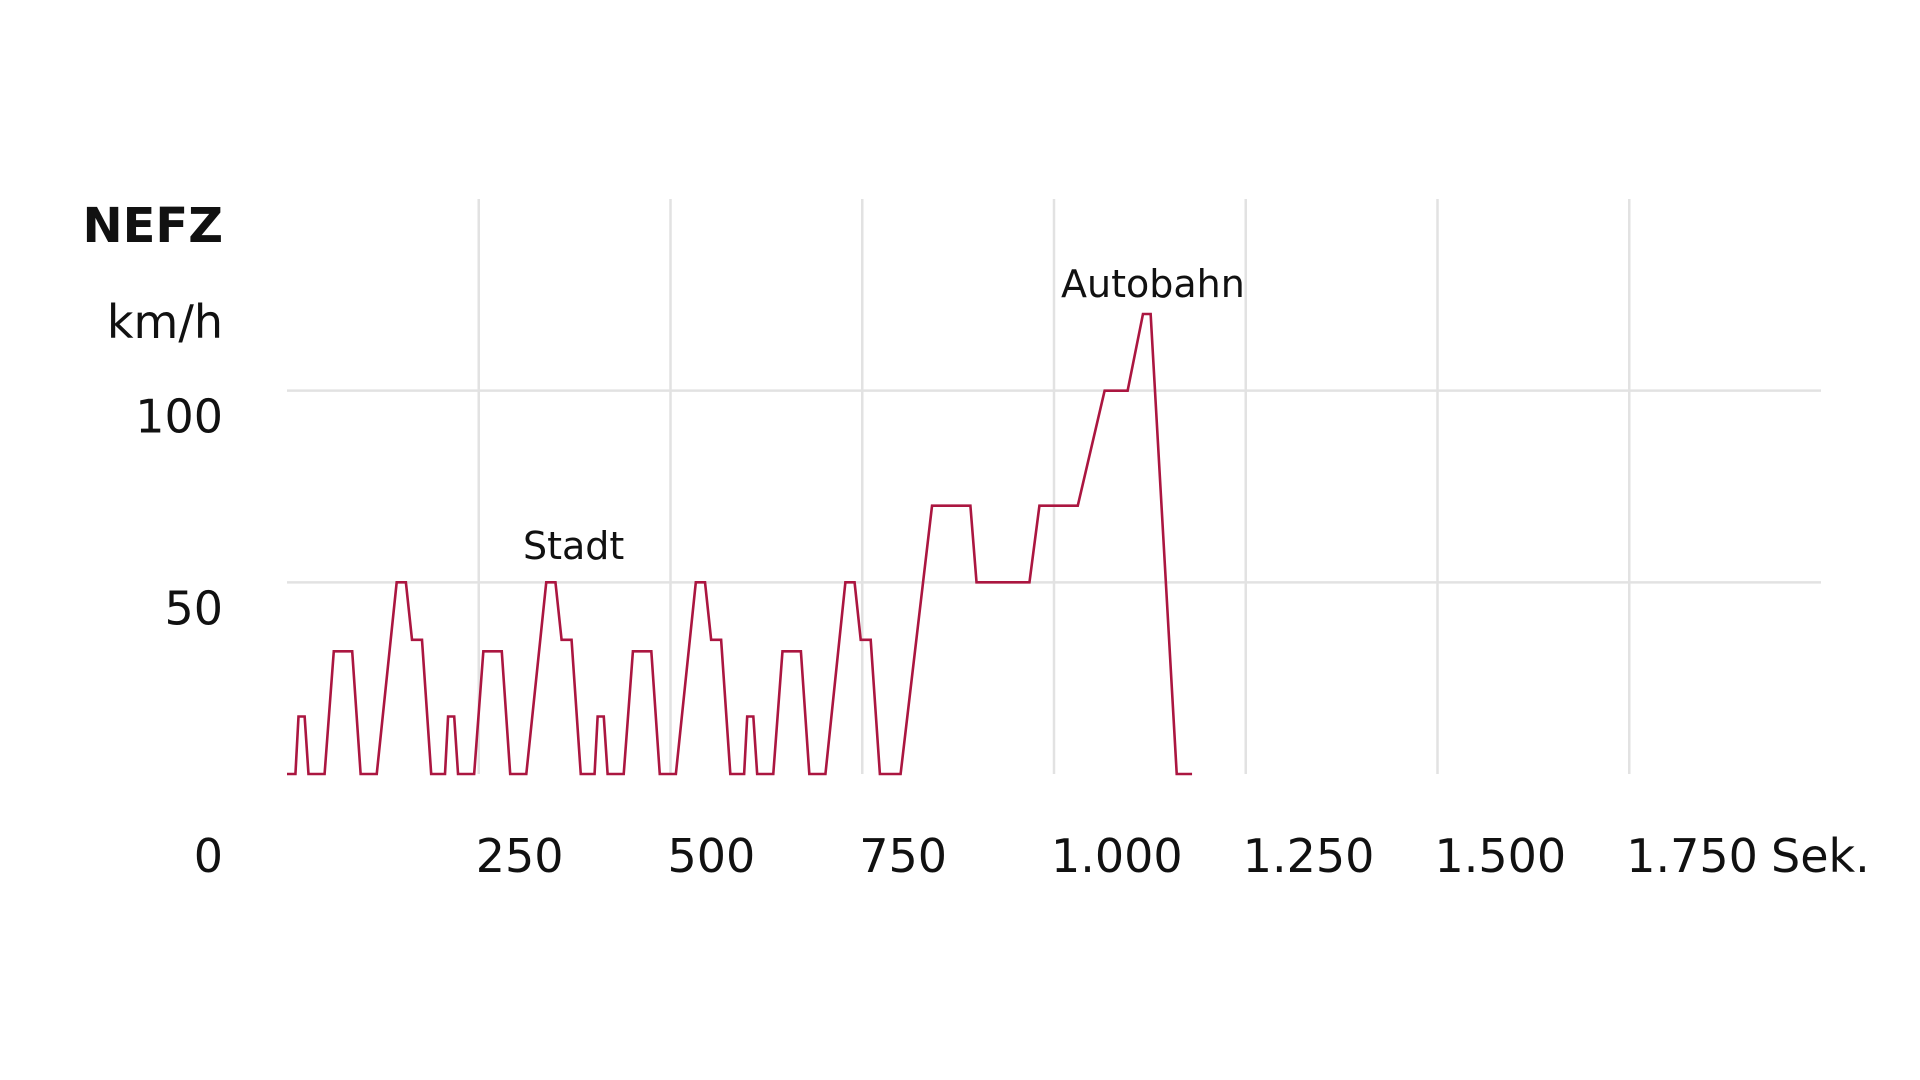 The image size is (1920, 1080). I want to click on x-tick-label: 500, so click(712, 856).